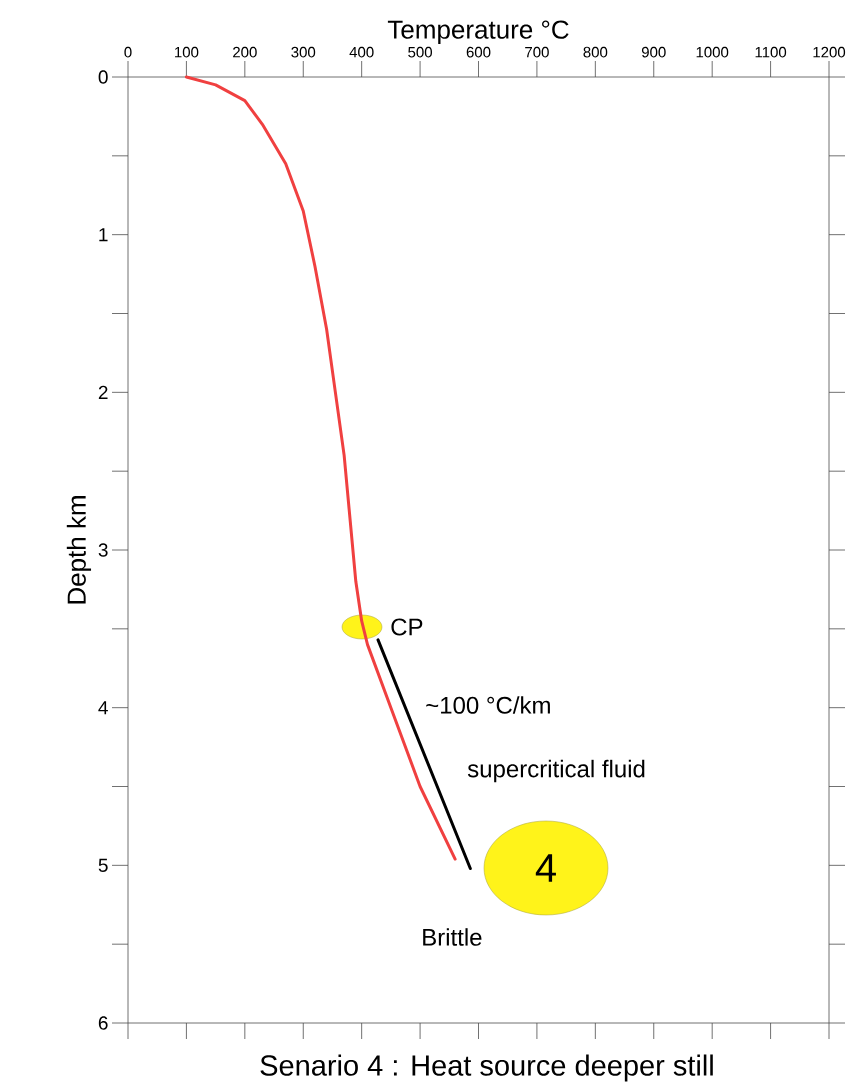 The image size is (863, 1092). What do you see at coordinates (79, 550) in the screenshot?
I see `y-axis-title: Depth km` at bounding box center [79, 550].